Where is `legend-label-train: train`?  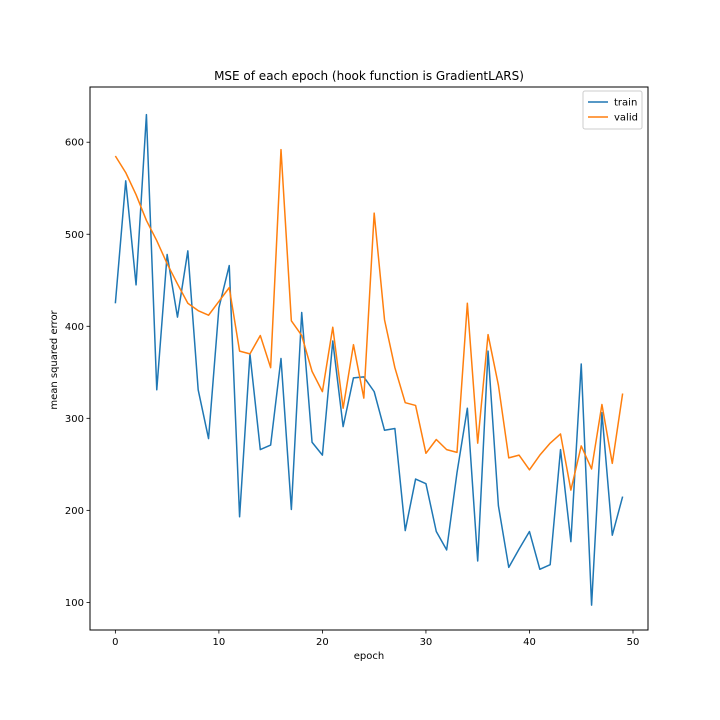
legend-label-train: train is located at coordinates (625, 103).